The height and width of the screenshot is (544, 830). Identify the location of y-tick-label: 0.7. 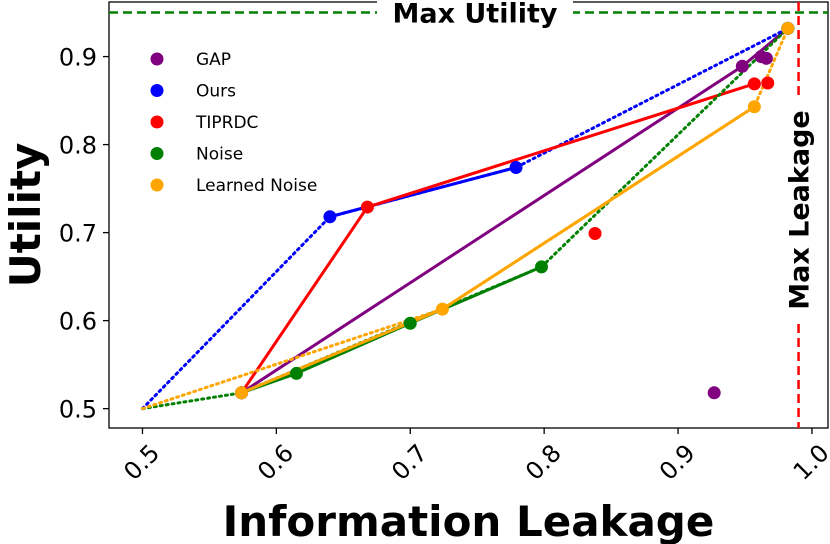
(78, 234).